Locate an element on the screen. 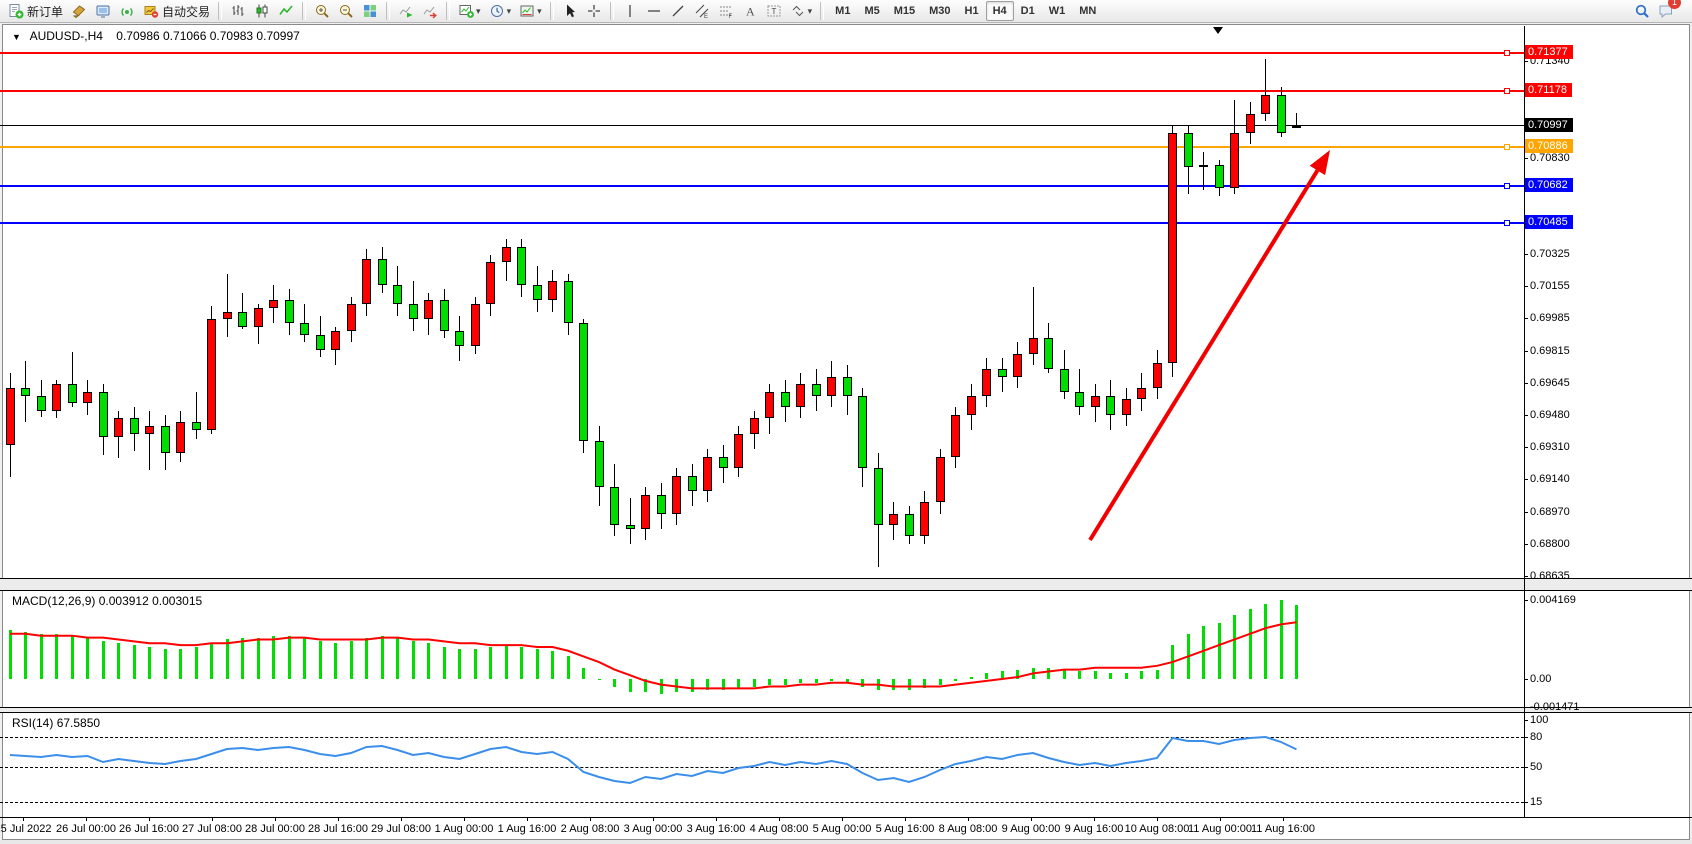 The image size is (1692, 844). profiles-button: ▾ is located at coordinates (500, 11).